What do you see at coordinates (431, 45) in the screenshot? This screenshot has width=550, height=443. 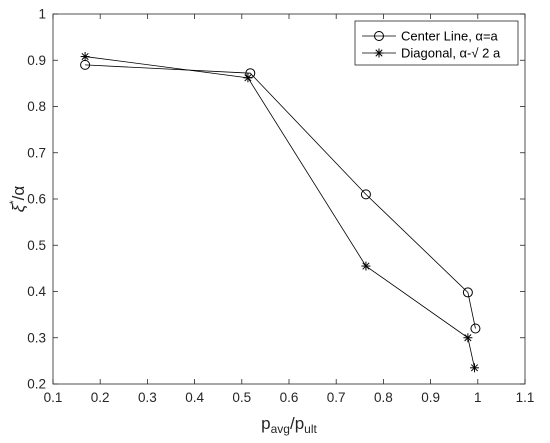 I see `legend-items: Center Line, α=a Diagonal, α-√ 2 a` at bounding box center [431, 45].